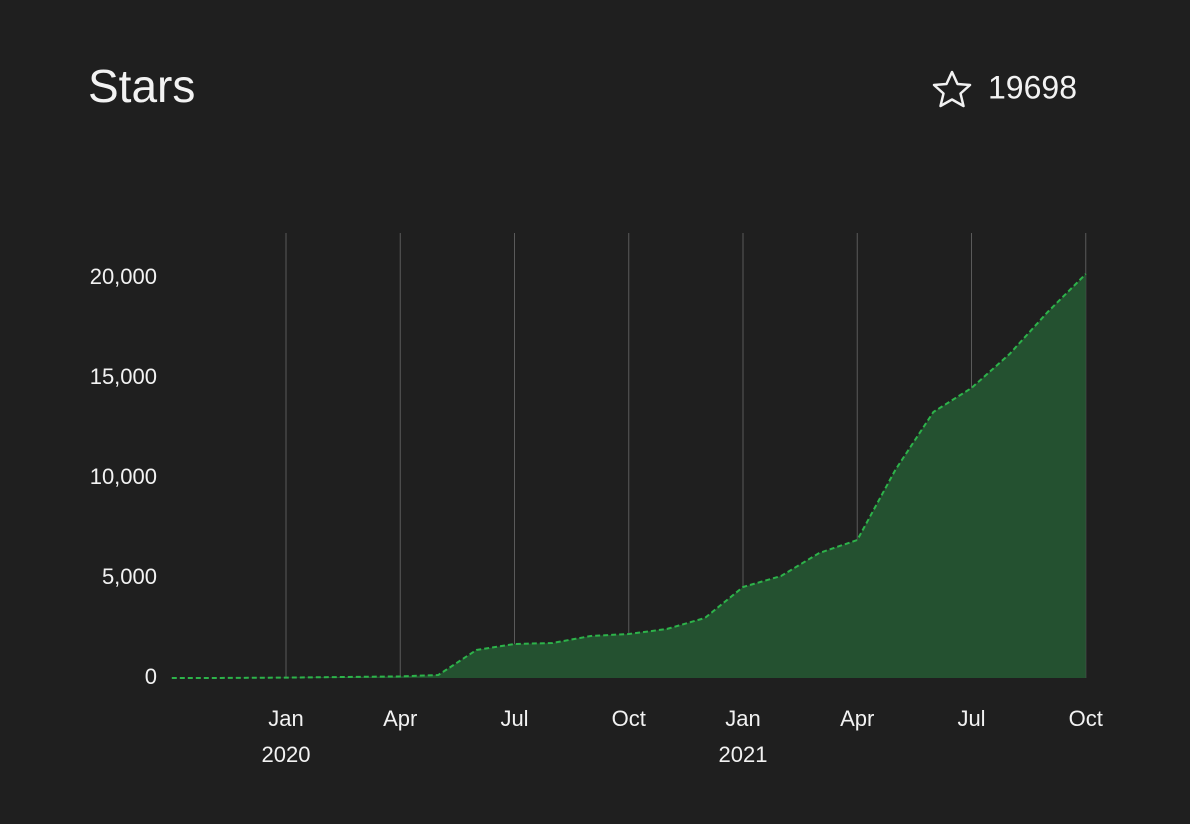 Image resolution: width=1190 pixels, height=824 pixels. Describe the element at coordinates (123, 276) in the screenshot. I see `y-tick-label: 20,000` at that location.